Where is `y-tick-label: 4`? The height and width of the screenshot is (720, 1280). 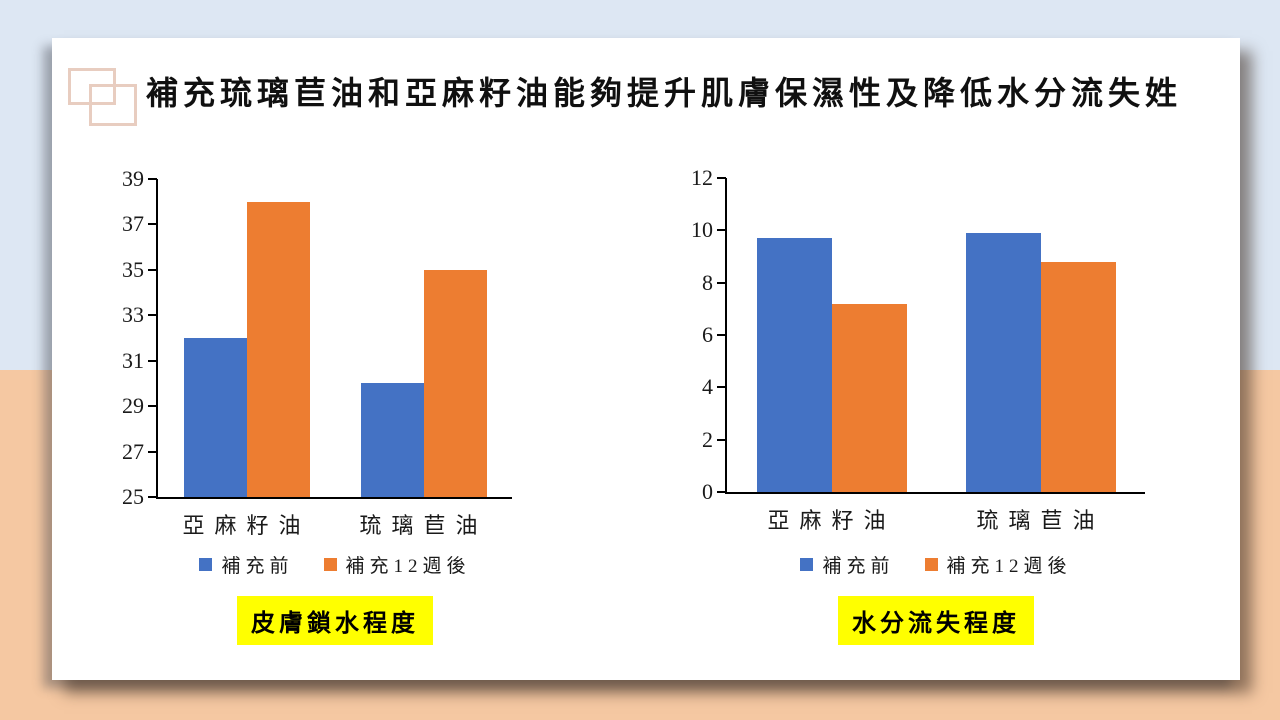
y-tick-label: 4 is located at coordinates (707, 387).